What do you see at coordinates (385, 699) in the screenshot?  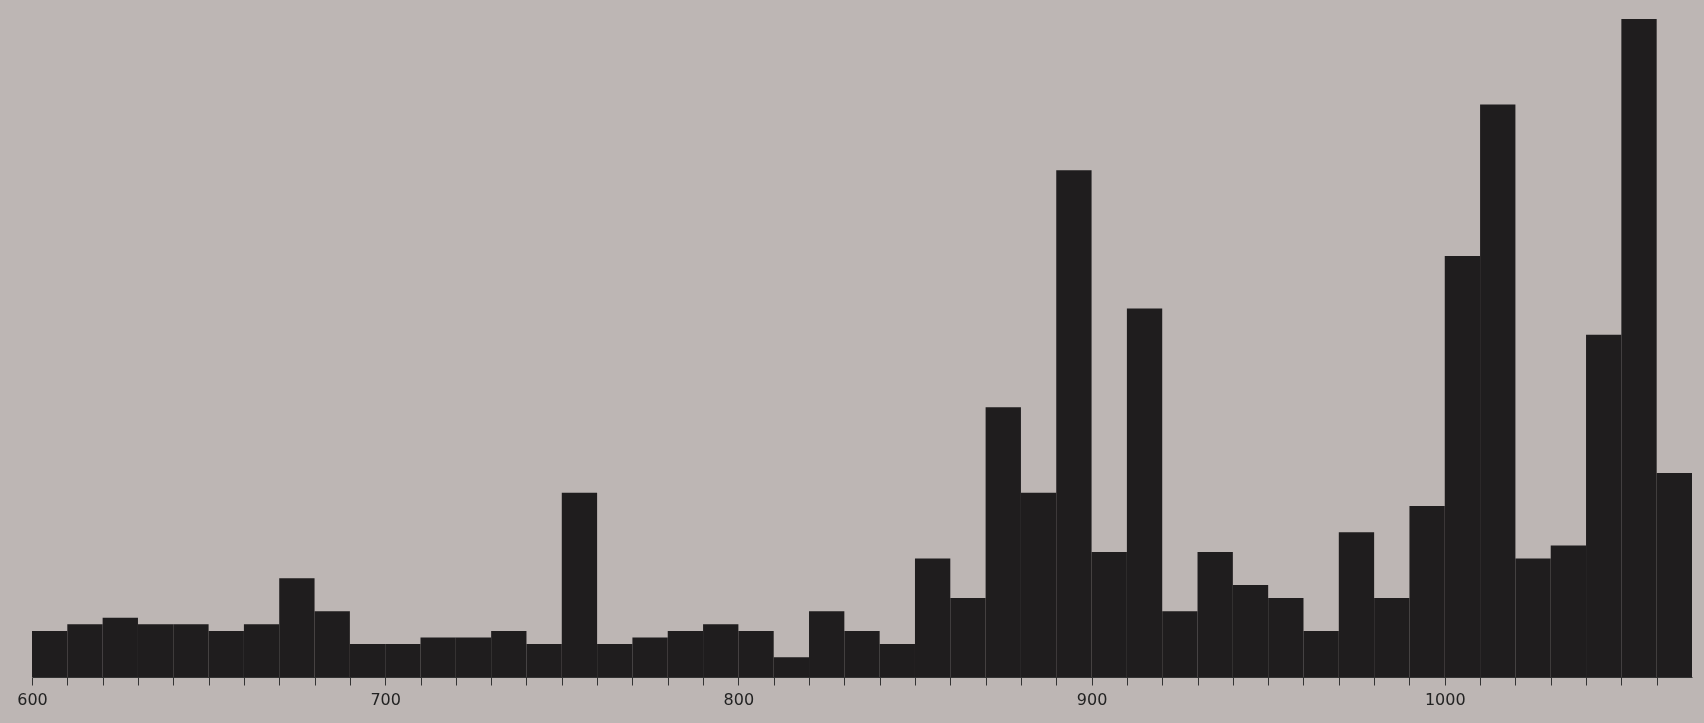 I see `x-tick-label: 700` at bounding box center [385, 699].